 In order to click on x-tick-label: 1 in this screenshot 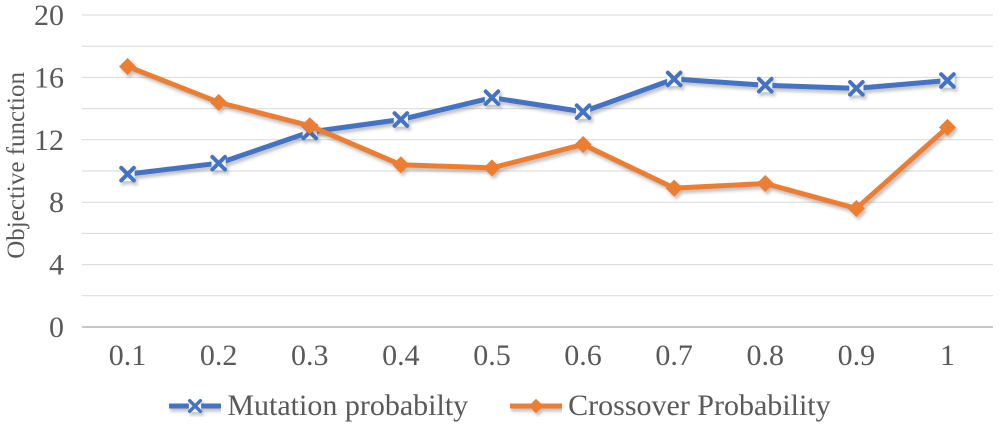, I will do `click(947, 355)`.